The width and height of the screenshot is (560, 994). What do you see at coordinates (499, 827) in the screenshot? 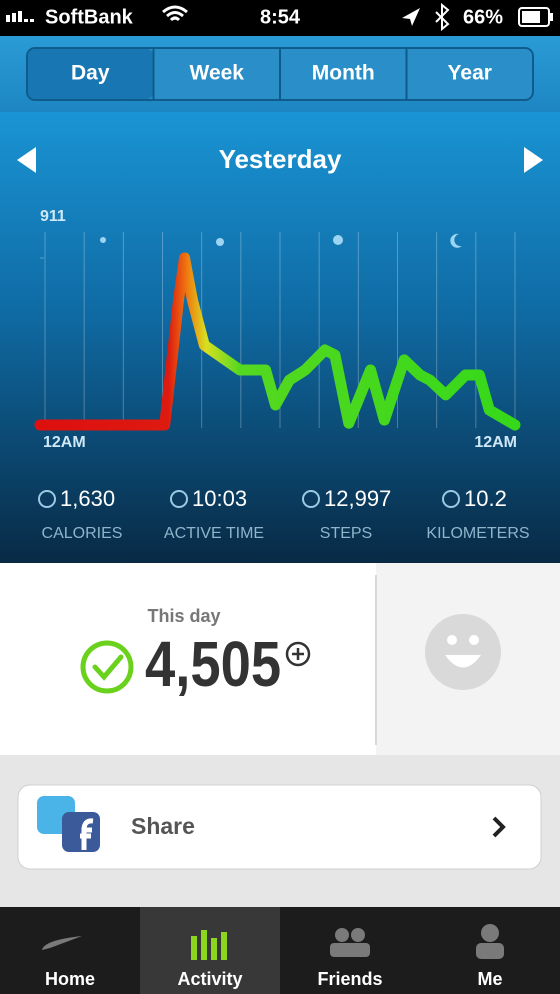
I see `share-chevron` at bounding box center [499, 827].